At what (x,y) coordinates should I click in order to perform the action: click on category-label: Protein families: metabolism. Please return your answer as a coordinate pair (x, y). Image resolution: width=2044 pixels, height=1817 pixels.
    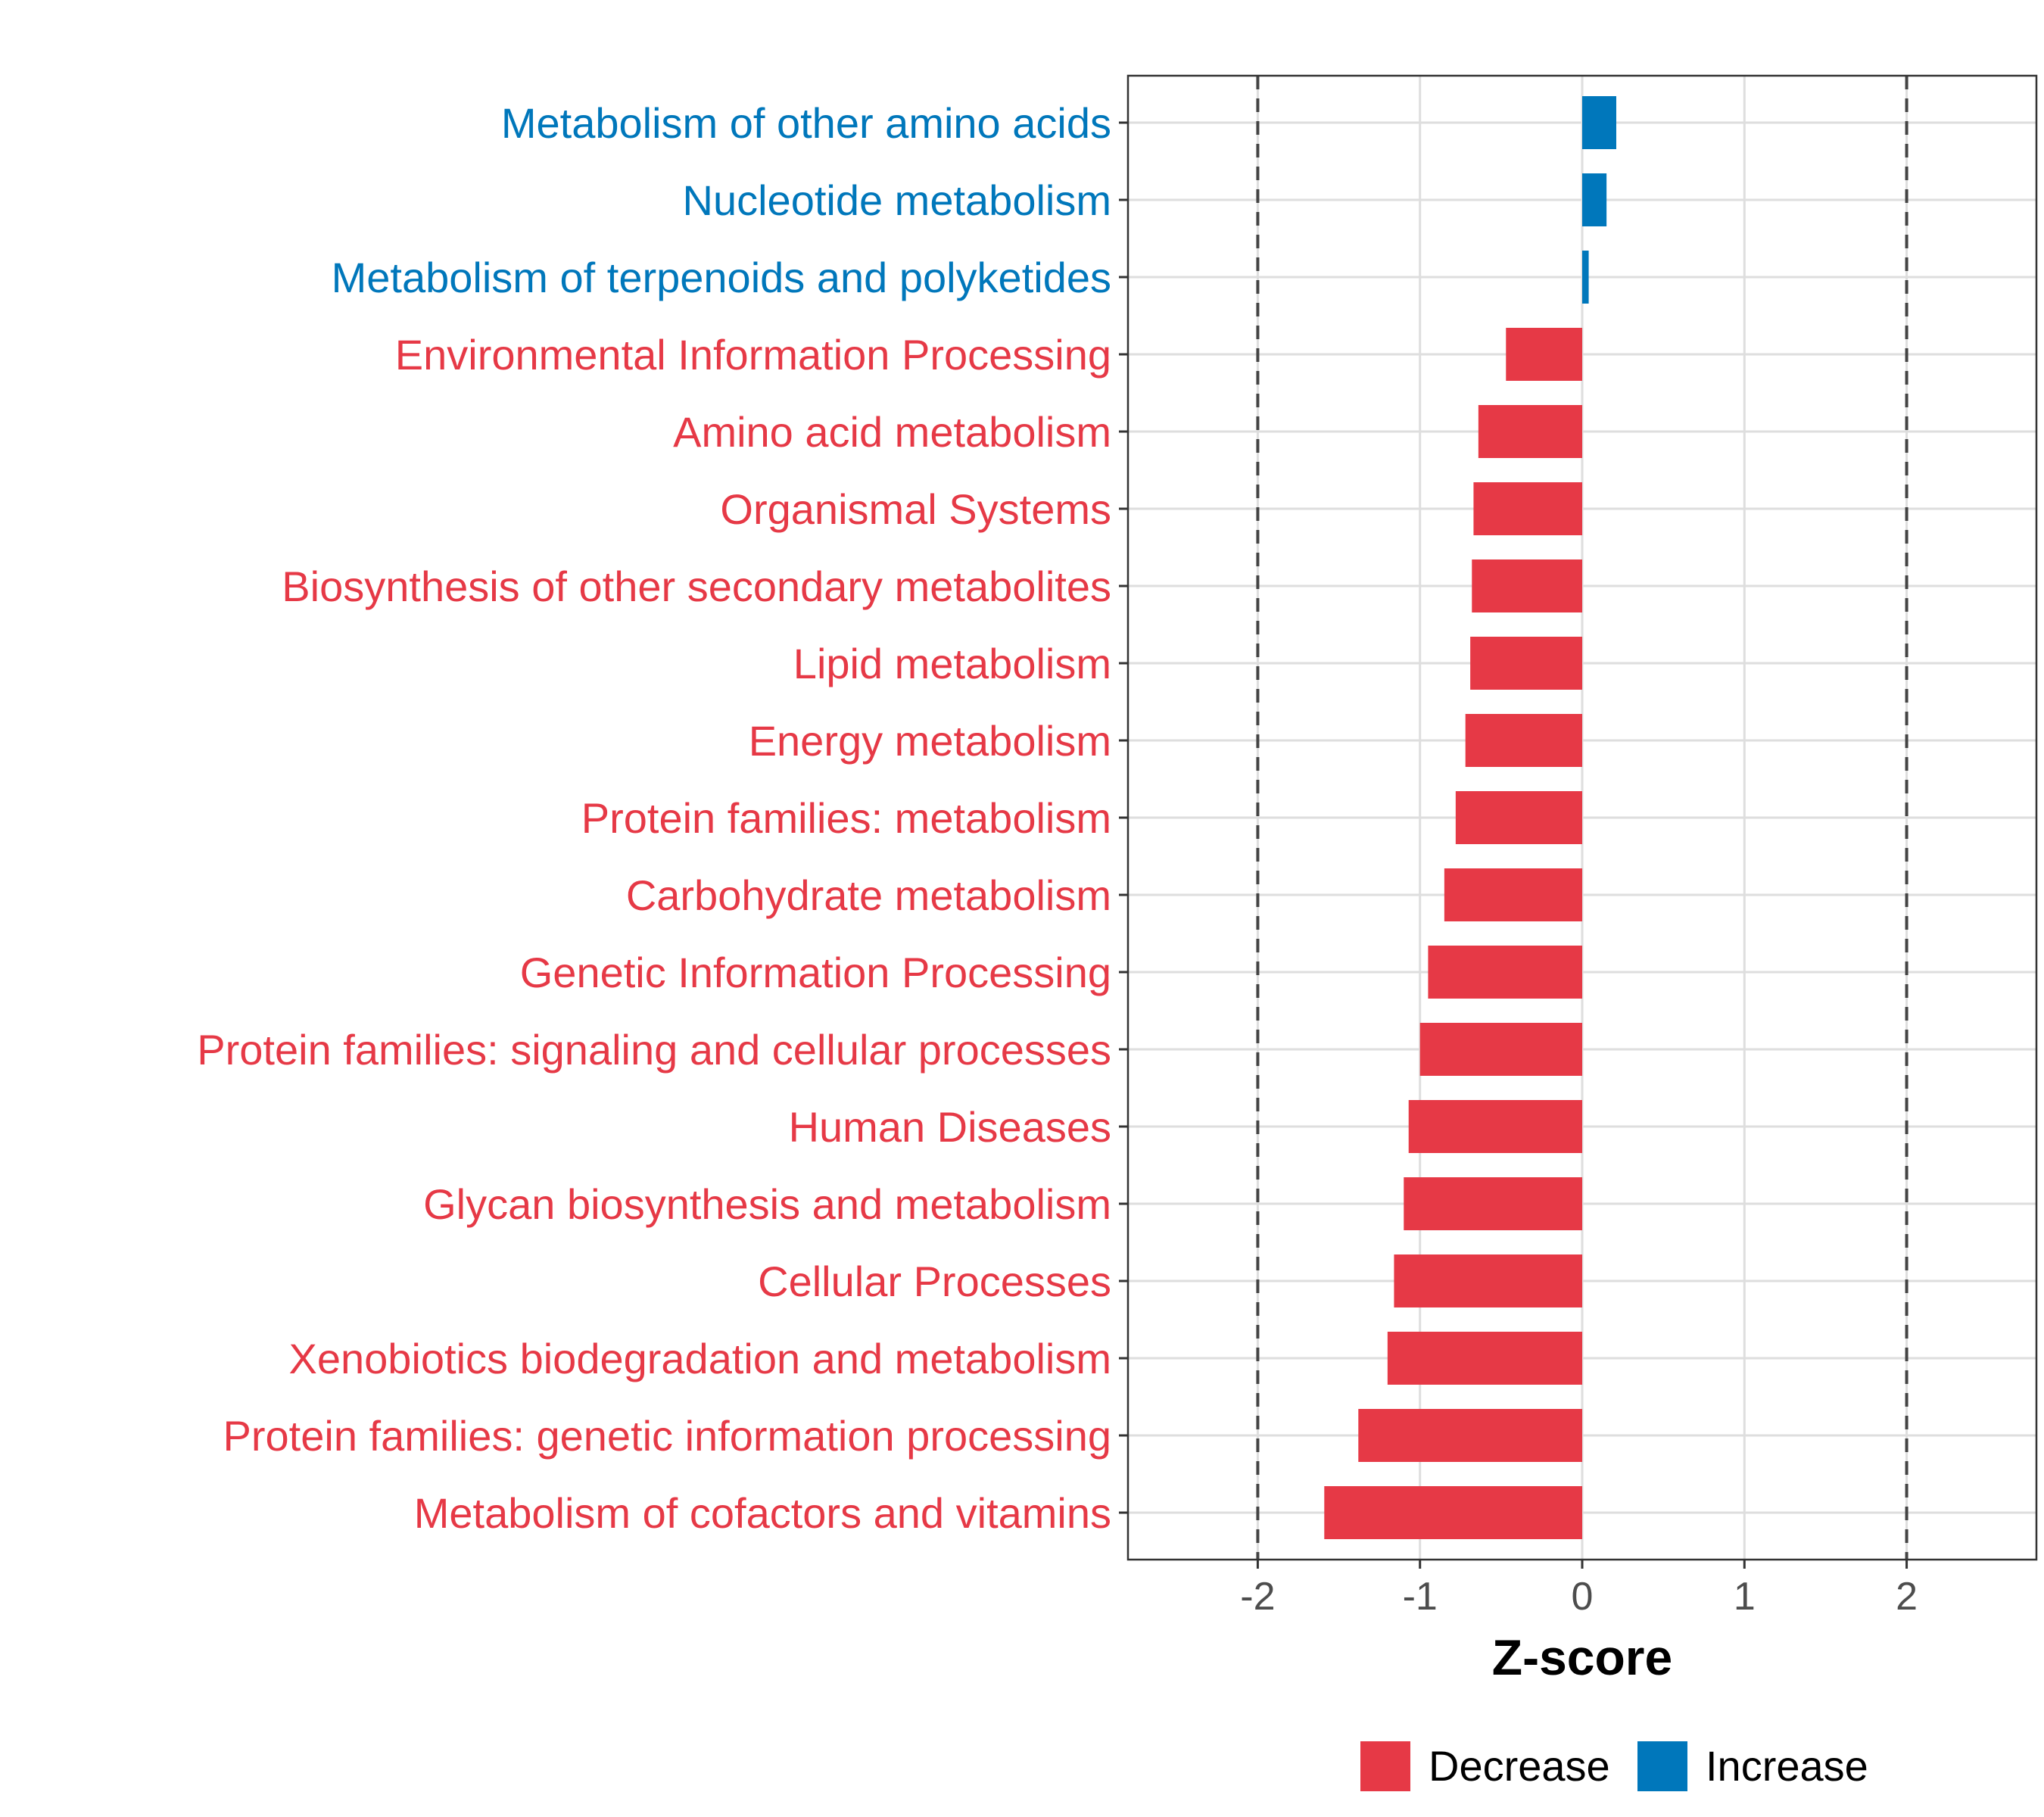
    Looking at the image, I should click on (846, 818).